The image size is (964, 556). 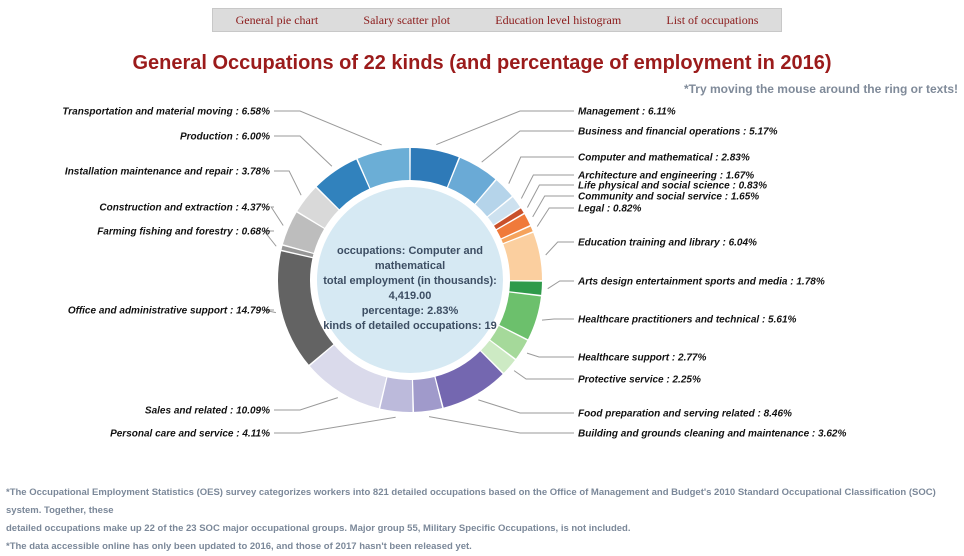 I want to click on donut-center-circle, so click(x=410, y=280).